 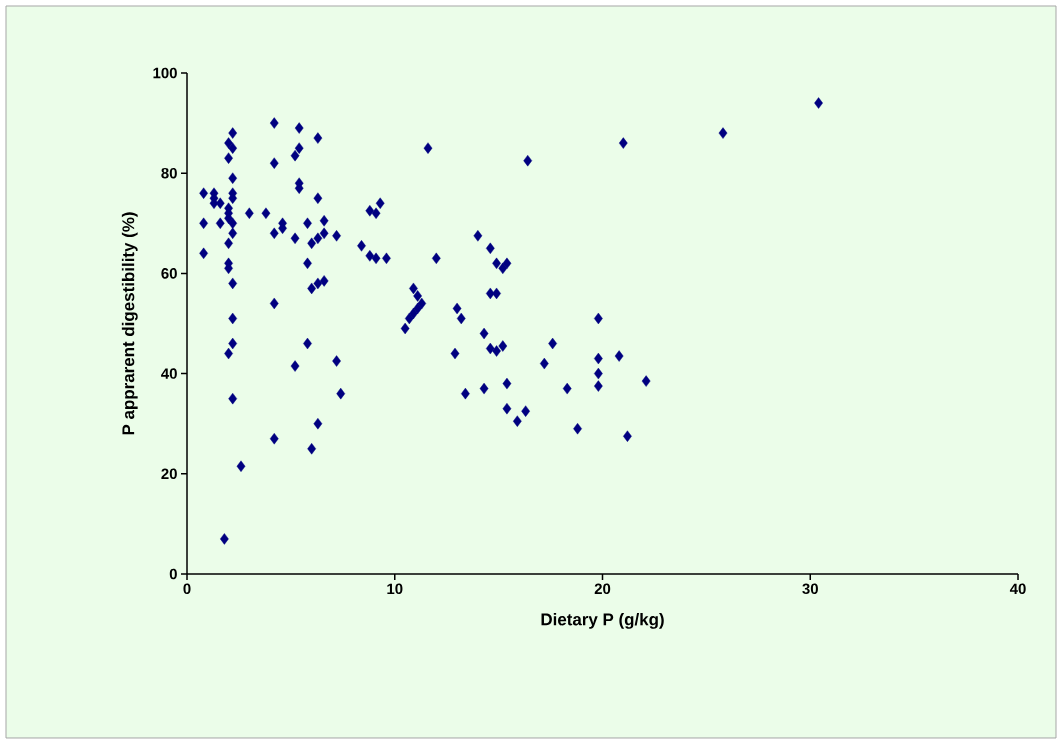 I want to click on y-tick-label: 100, so click(x=165, y=73).